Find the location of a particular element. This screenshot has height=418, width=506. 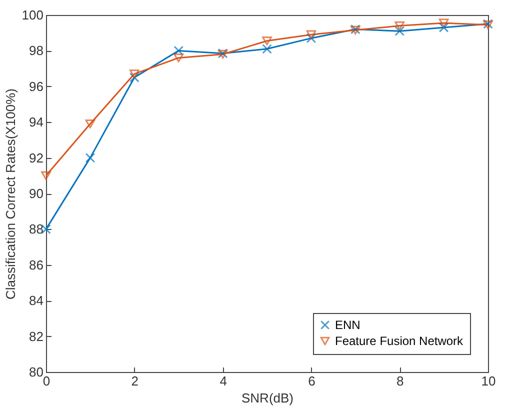

y-tick-label: 88 is located at coordinates (36, 229).